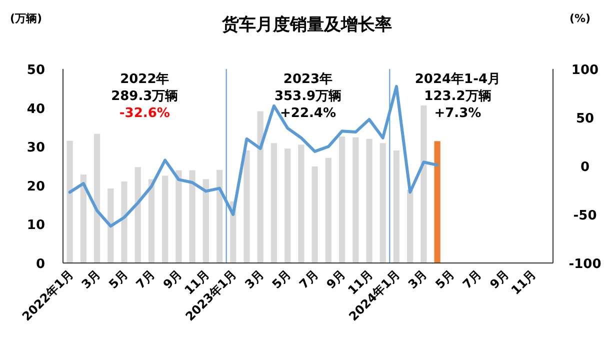 The image size is (614, 340). Describe the element at coordinates (523, 282) in the screenshot. I see `x-tick-label: 11月` at that location.